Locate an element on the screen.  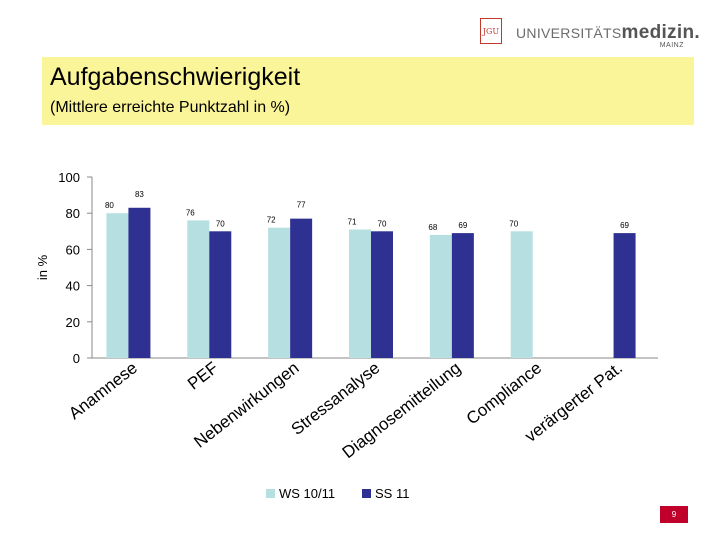
y-tick-label: 80 is located at coordinates (73, 213).